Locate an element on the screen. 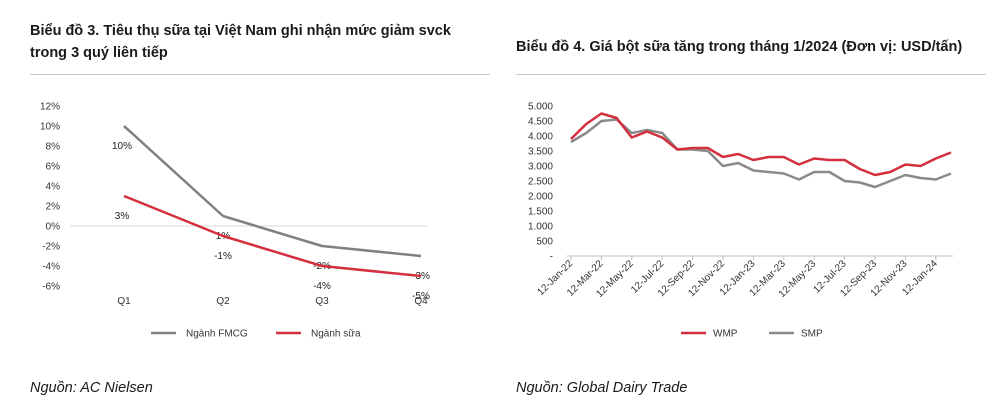 The height and width of the screenshot is (410, 1000). chart-3-y-tick-label: -6% is located at coordinates (51, 287).